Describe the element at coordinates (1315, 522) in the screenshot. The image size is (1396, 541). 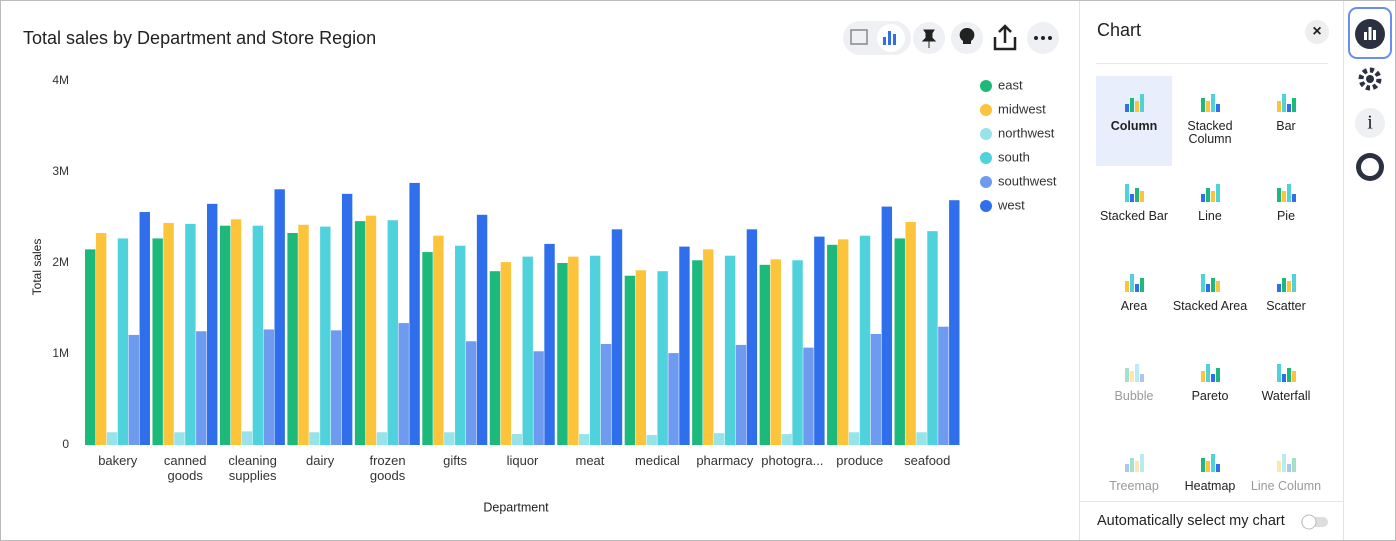
I see `toggle` at that location.